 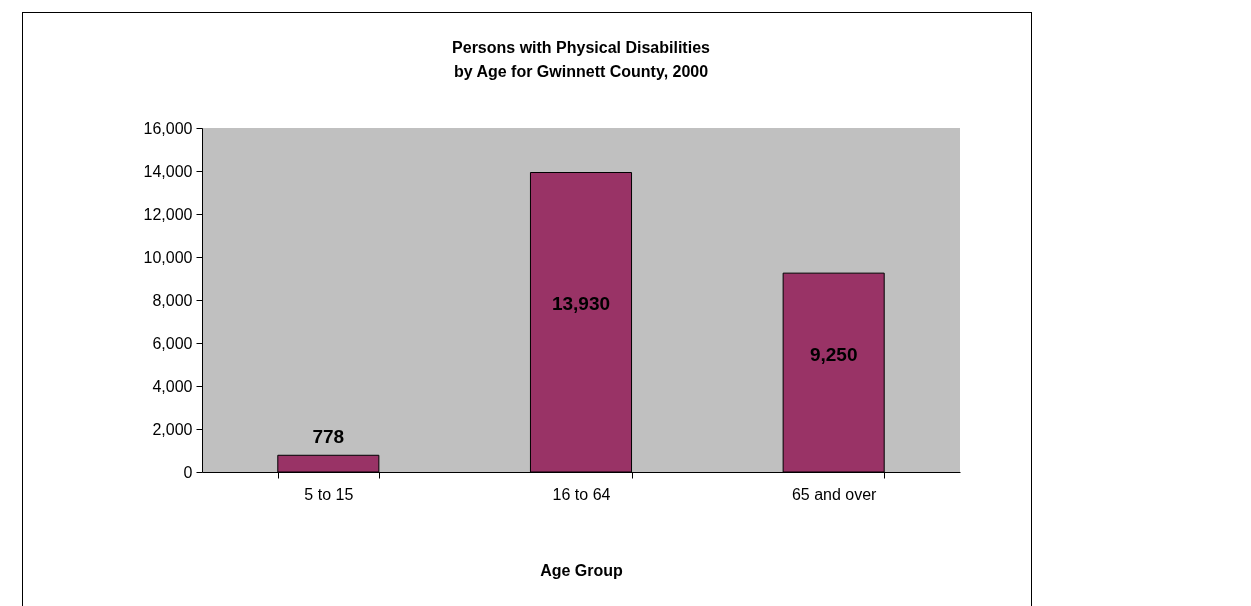 I want to click on y-tick-label: 6,000, so click(x=172, y=343).